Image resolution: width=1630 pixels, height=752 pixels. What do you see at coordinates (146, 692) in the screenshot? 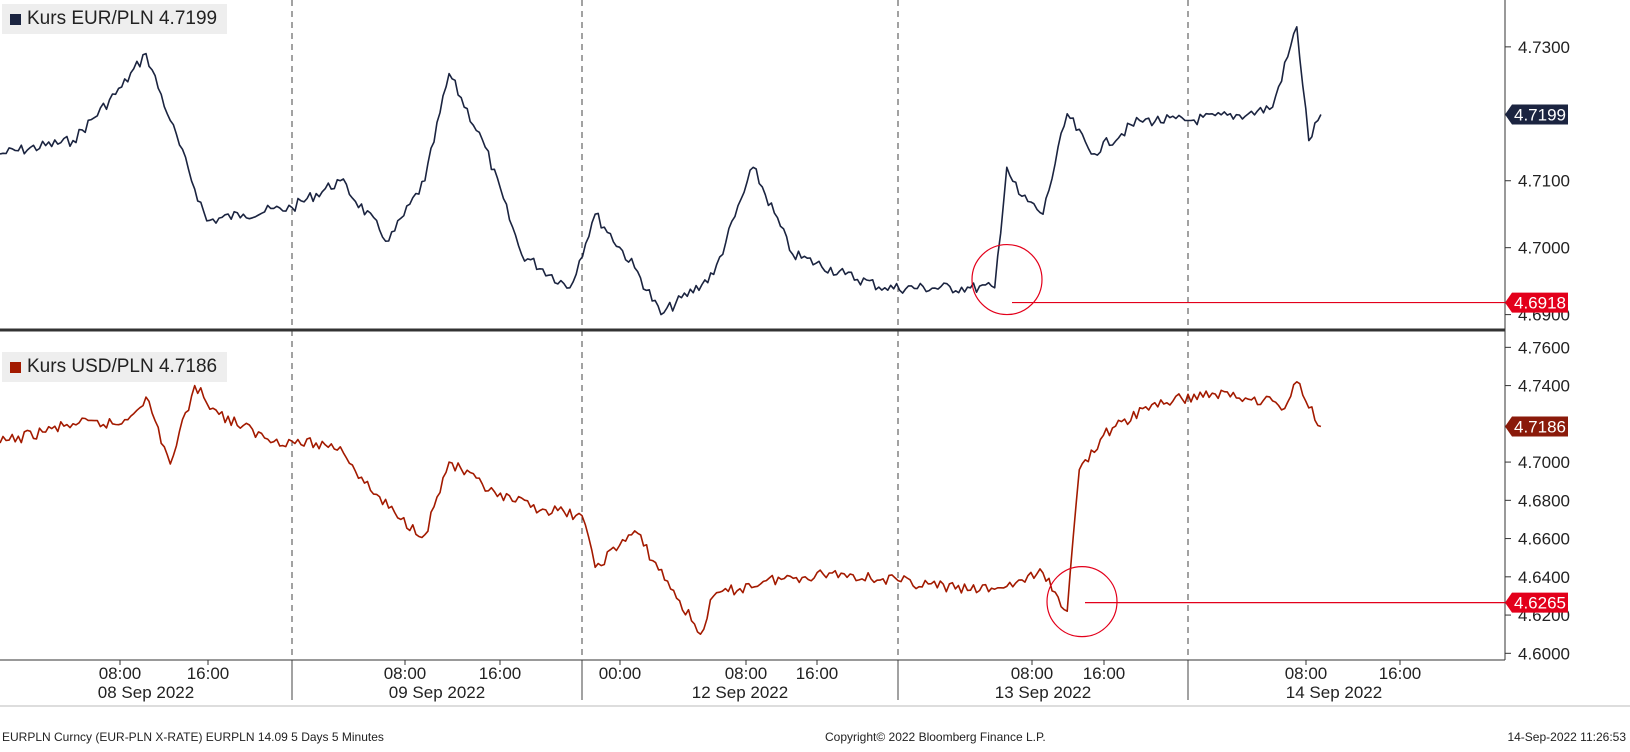
I see `x-date-label: 08 Sep 2022` at bounding box center [146, 692].